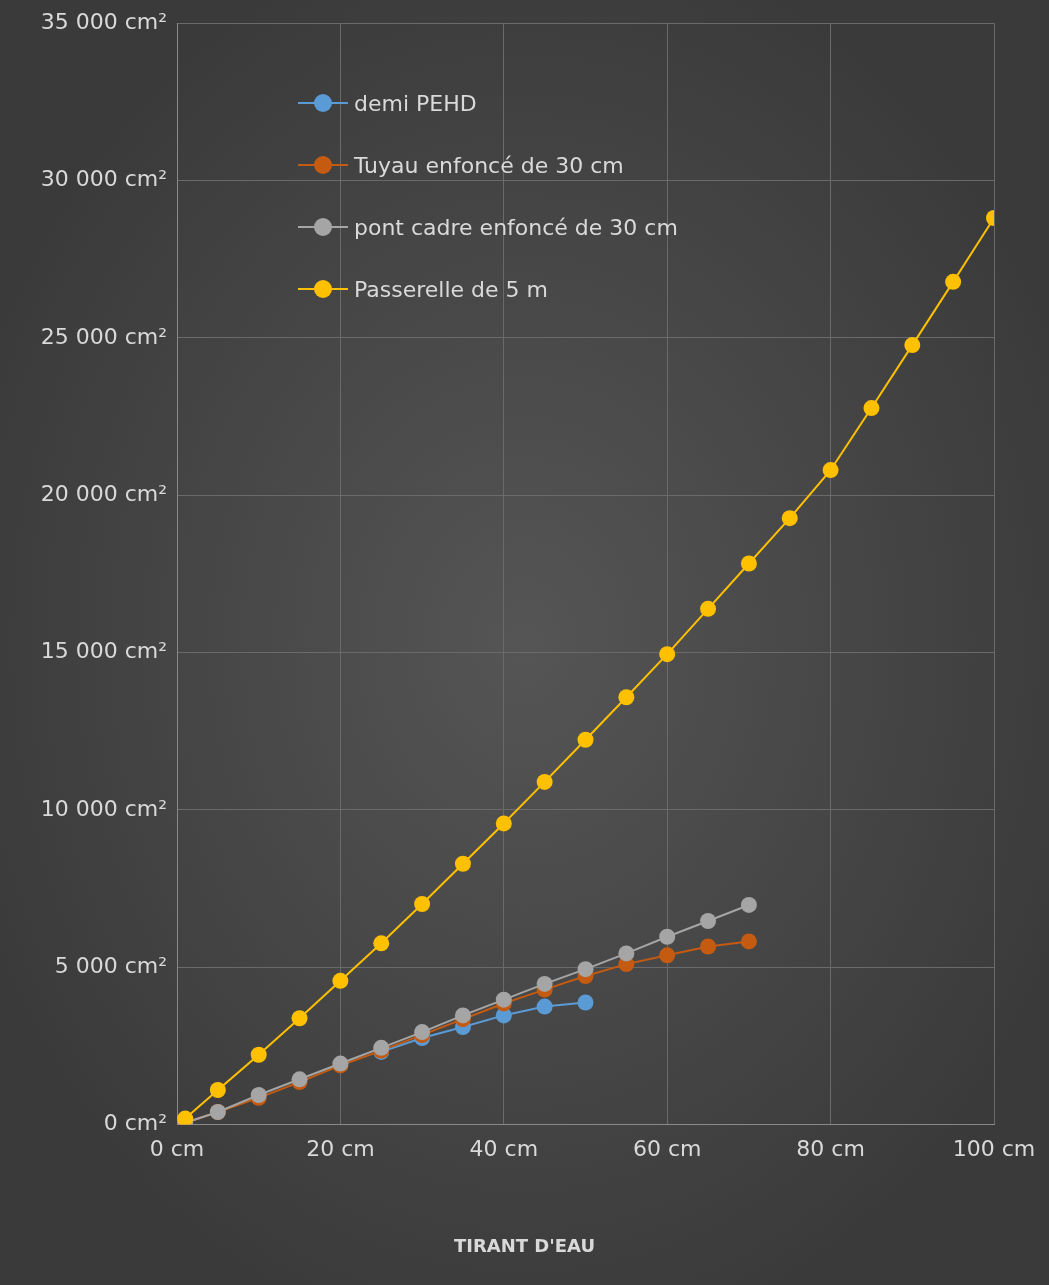 Image resolution: width=1049 pixels, height=1285 pixels. What do you see at coordinates (110, 965) in the screenshot?
I see `y-tick-label: 5 000 cm²` at bounding box center [110, 965].